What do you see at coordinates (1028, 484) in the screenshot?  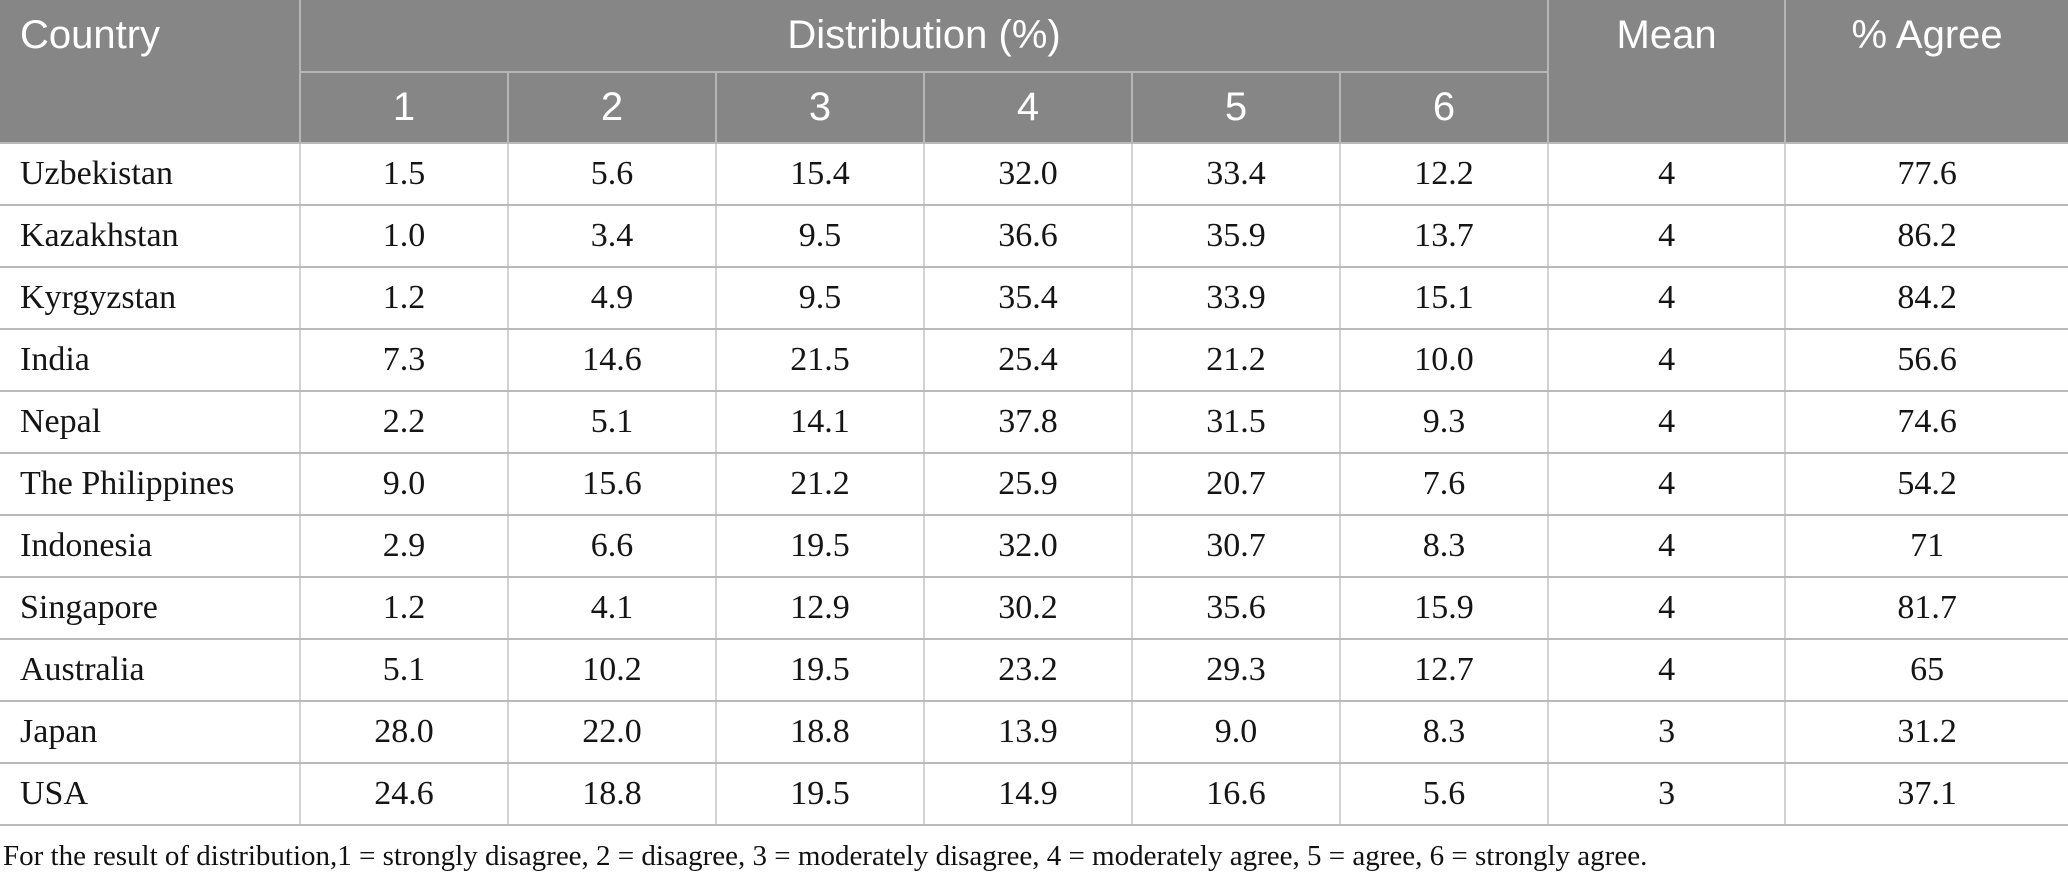 I see `distribution-value-cell: 25.9` at bounding box center [1028, 484].